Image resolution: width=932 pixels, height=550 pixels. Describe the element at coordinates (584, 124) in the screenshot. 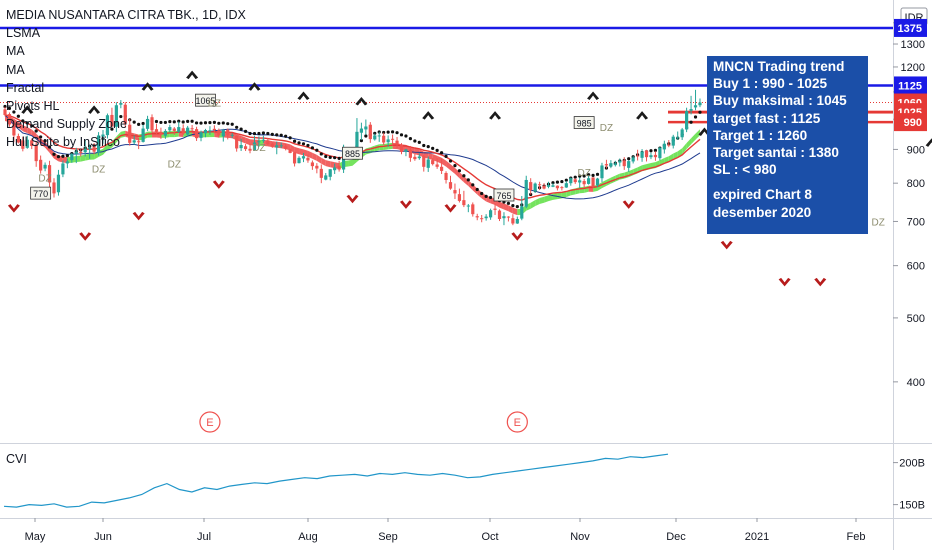

I see `pivot-label-text: 985` at that location.